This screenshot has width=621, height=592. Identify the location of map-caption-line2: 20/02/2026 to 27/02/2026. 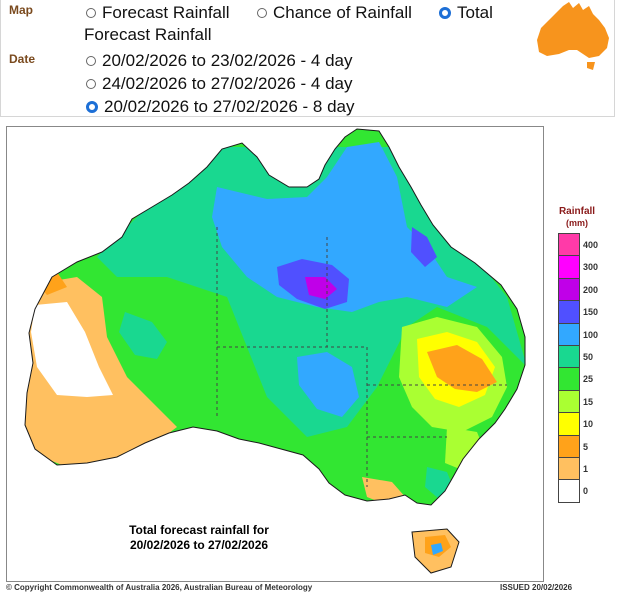
(199, 545).